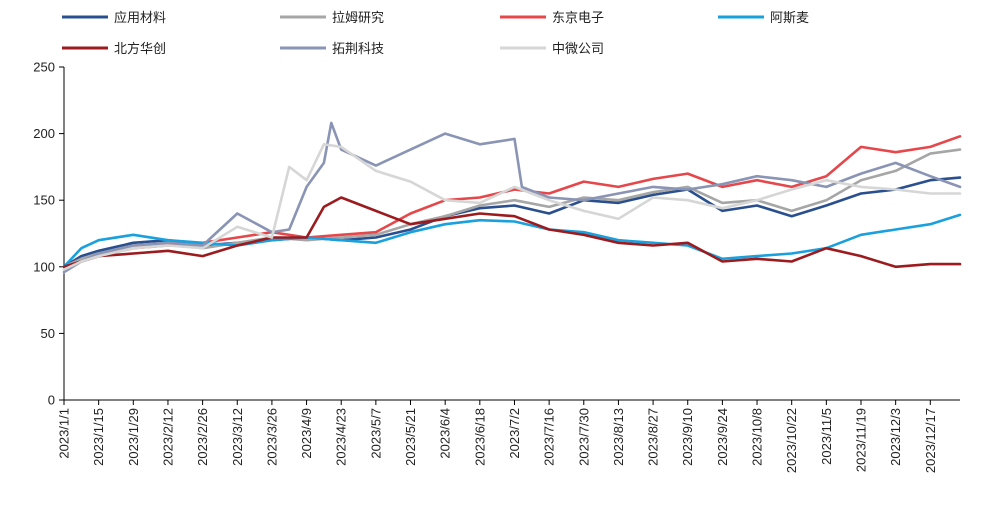 The image size is (990, 520). Describe the element at coordinates (549, 437) in the screenshot. I see `x-tick-label: 2023/7/16` at that location.